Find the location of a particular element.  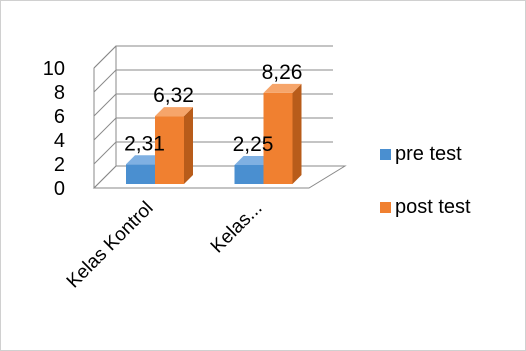

data-label: 2,31 is located at coordinates (144, 143).